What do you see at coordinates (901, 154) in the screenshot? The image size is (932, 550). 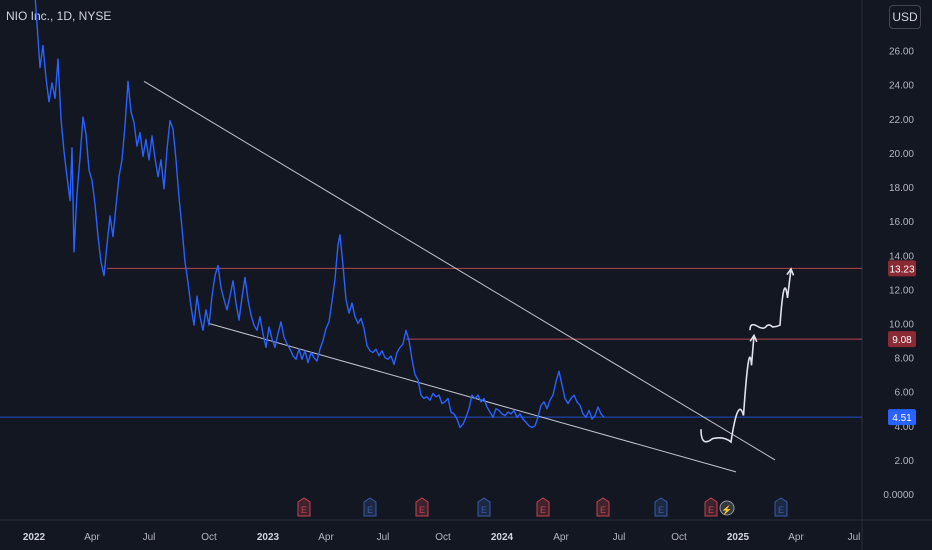 I see `y-tick-label: 20.00` at bounding box center [901, 154].